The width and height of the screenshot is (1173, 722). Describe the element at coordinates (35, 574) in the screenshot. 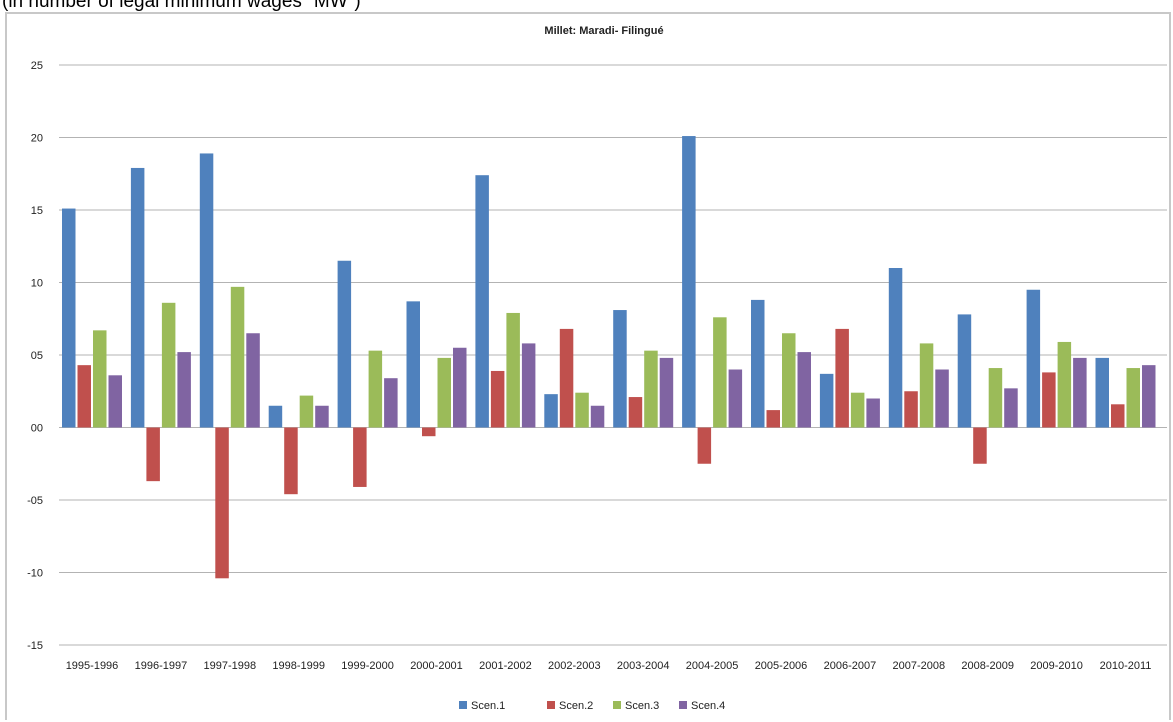

I see `y-tick-label: -10` at that location.